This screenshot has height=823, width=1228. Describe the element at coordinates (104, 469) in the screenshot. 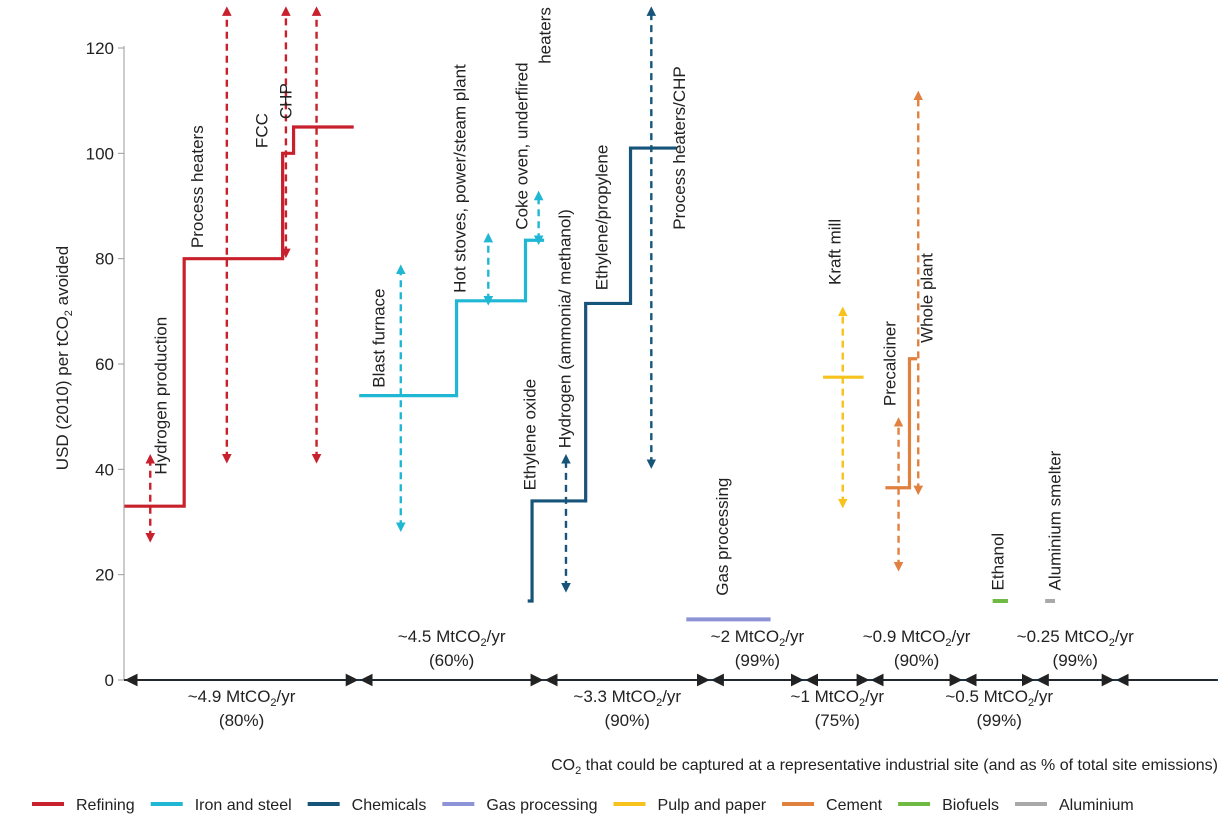

I see `y-tick-label: 40` at that location.